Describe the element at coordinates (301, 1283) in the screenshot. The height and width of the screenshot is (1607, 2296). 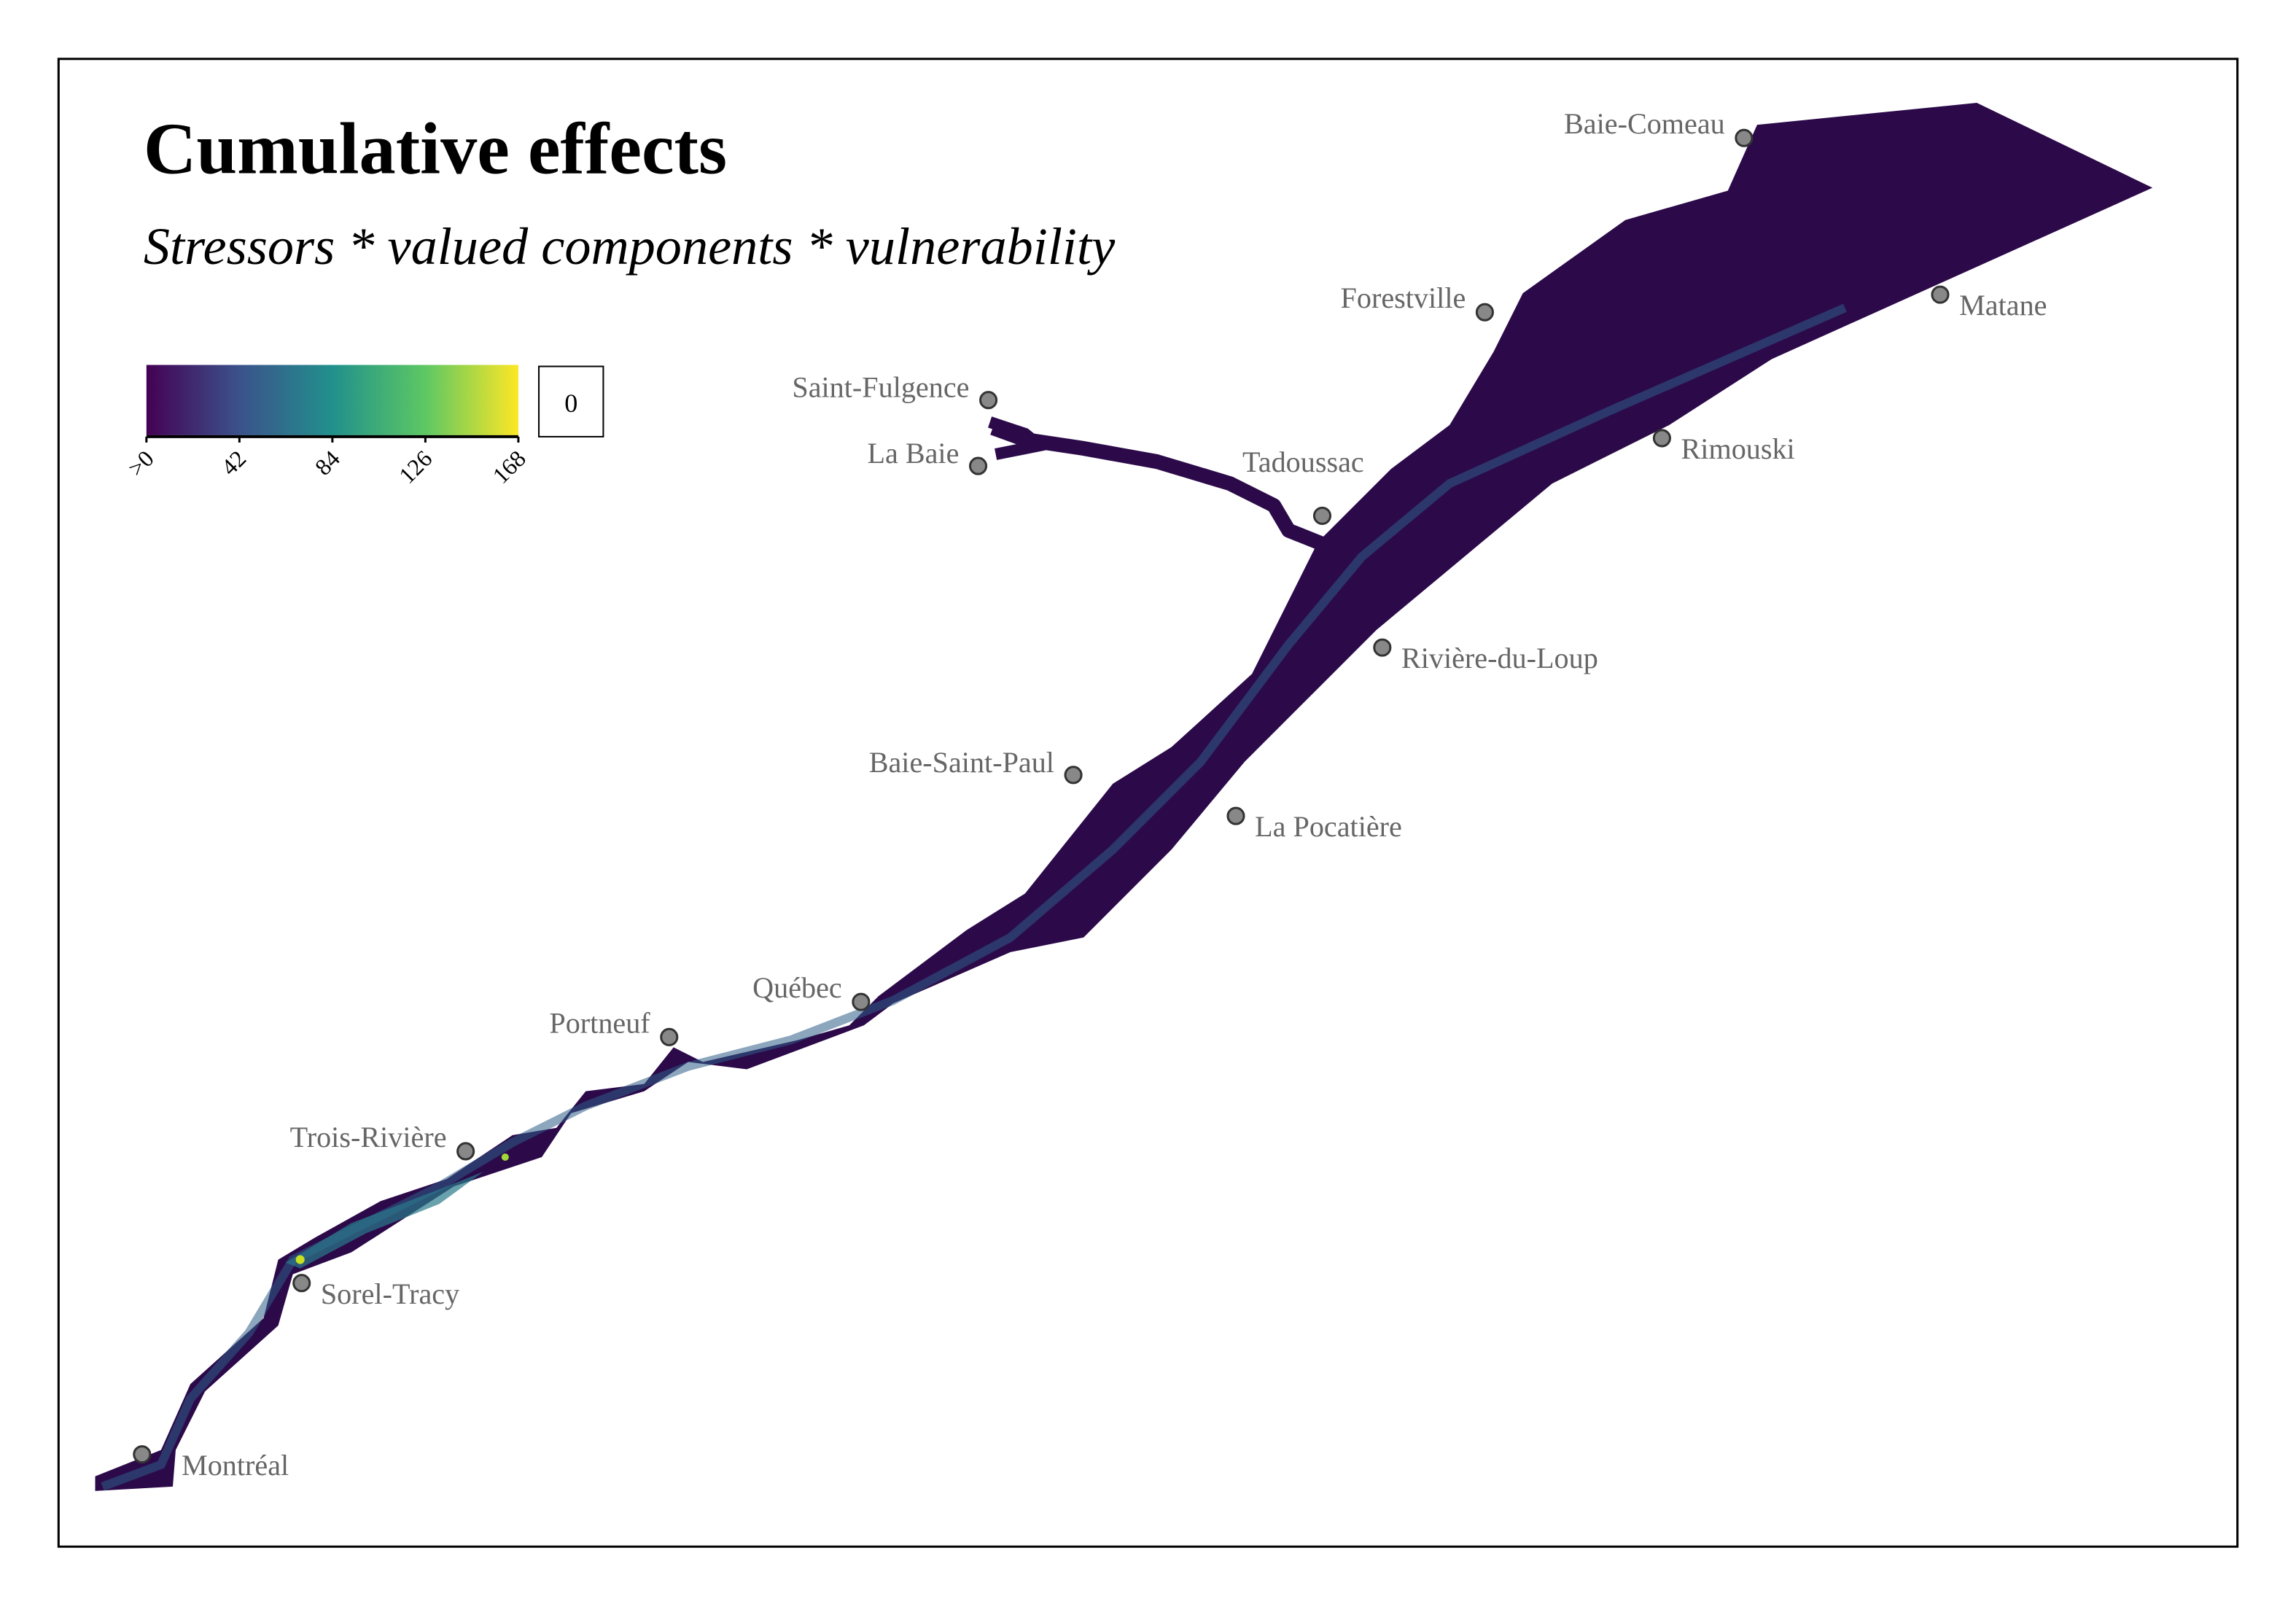
I see `city-marker-sorel-tracy` at that location.